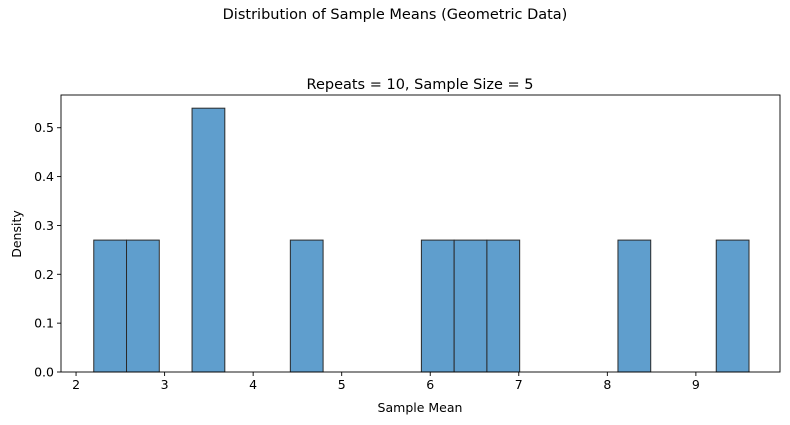 The image size is (790, 425). What do you see at coordinates (386, 382) in the screenshot?
I see `x-axis-ticks: 2 3 4 5 6 7 8 9` at bounding box center [386, 382].